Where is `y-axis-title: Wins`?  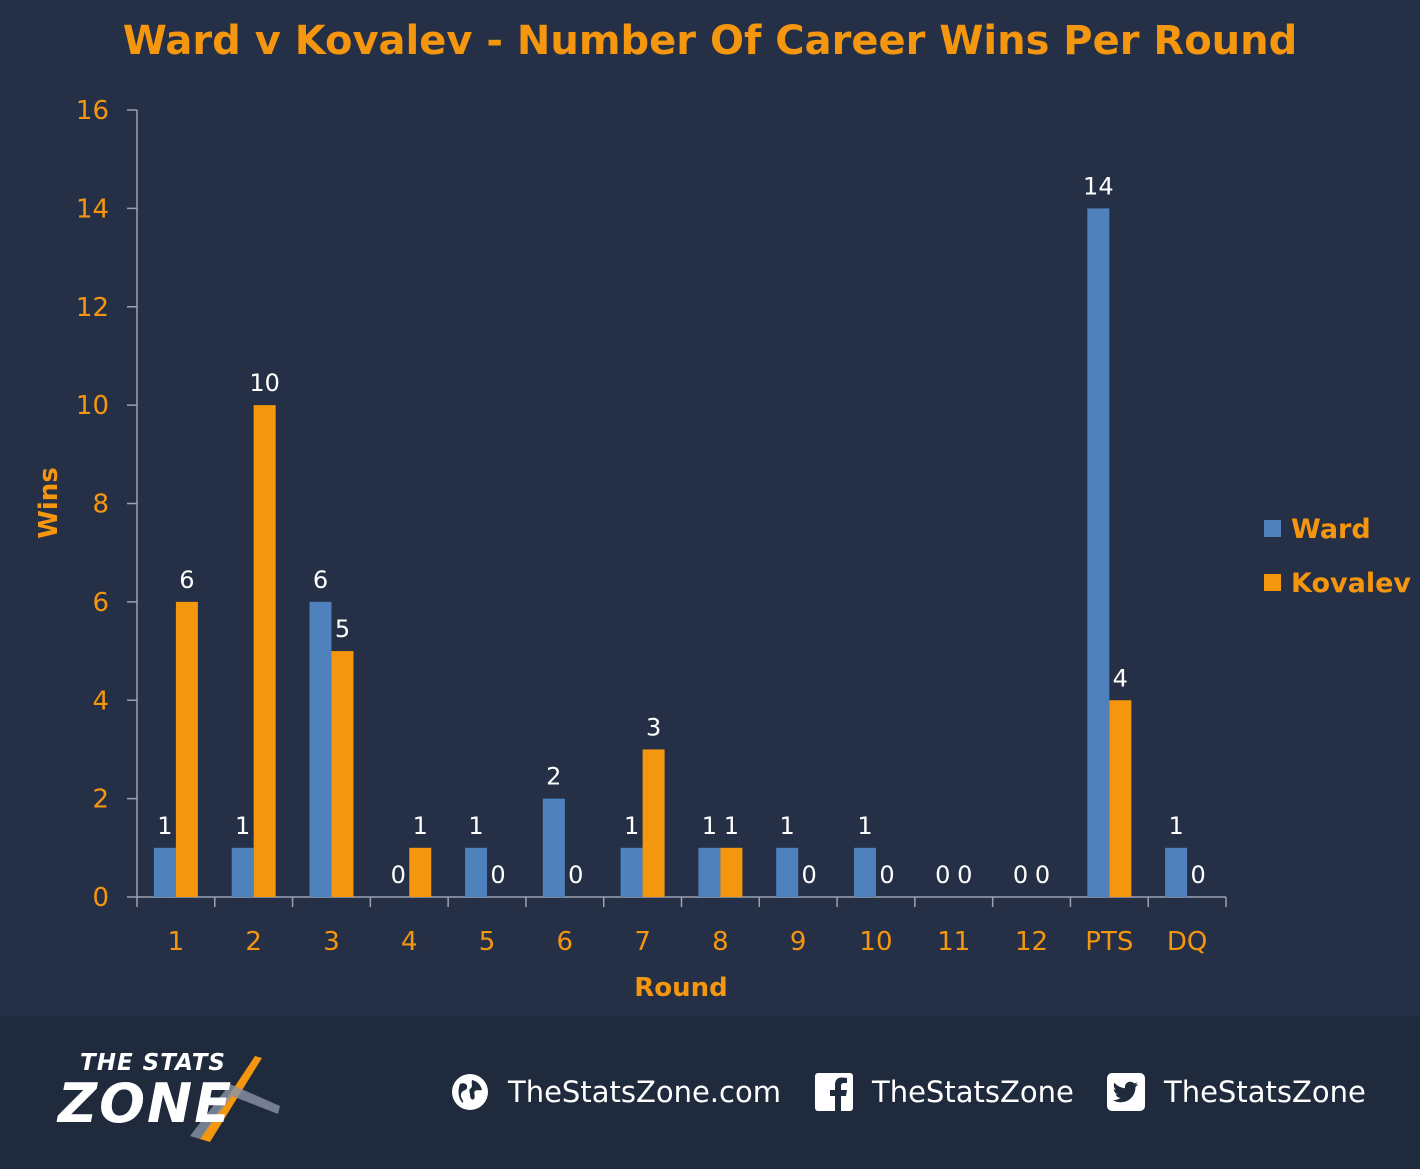 y-axis-title: Wins is located at coordinates (49, 503).